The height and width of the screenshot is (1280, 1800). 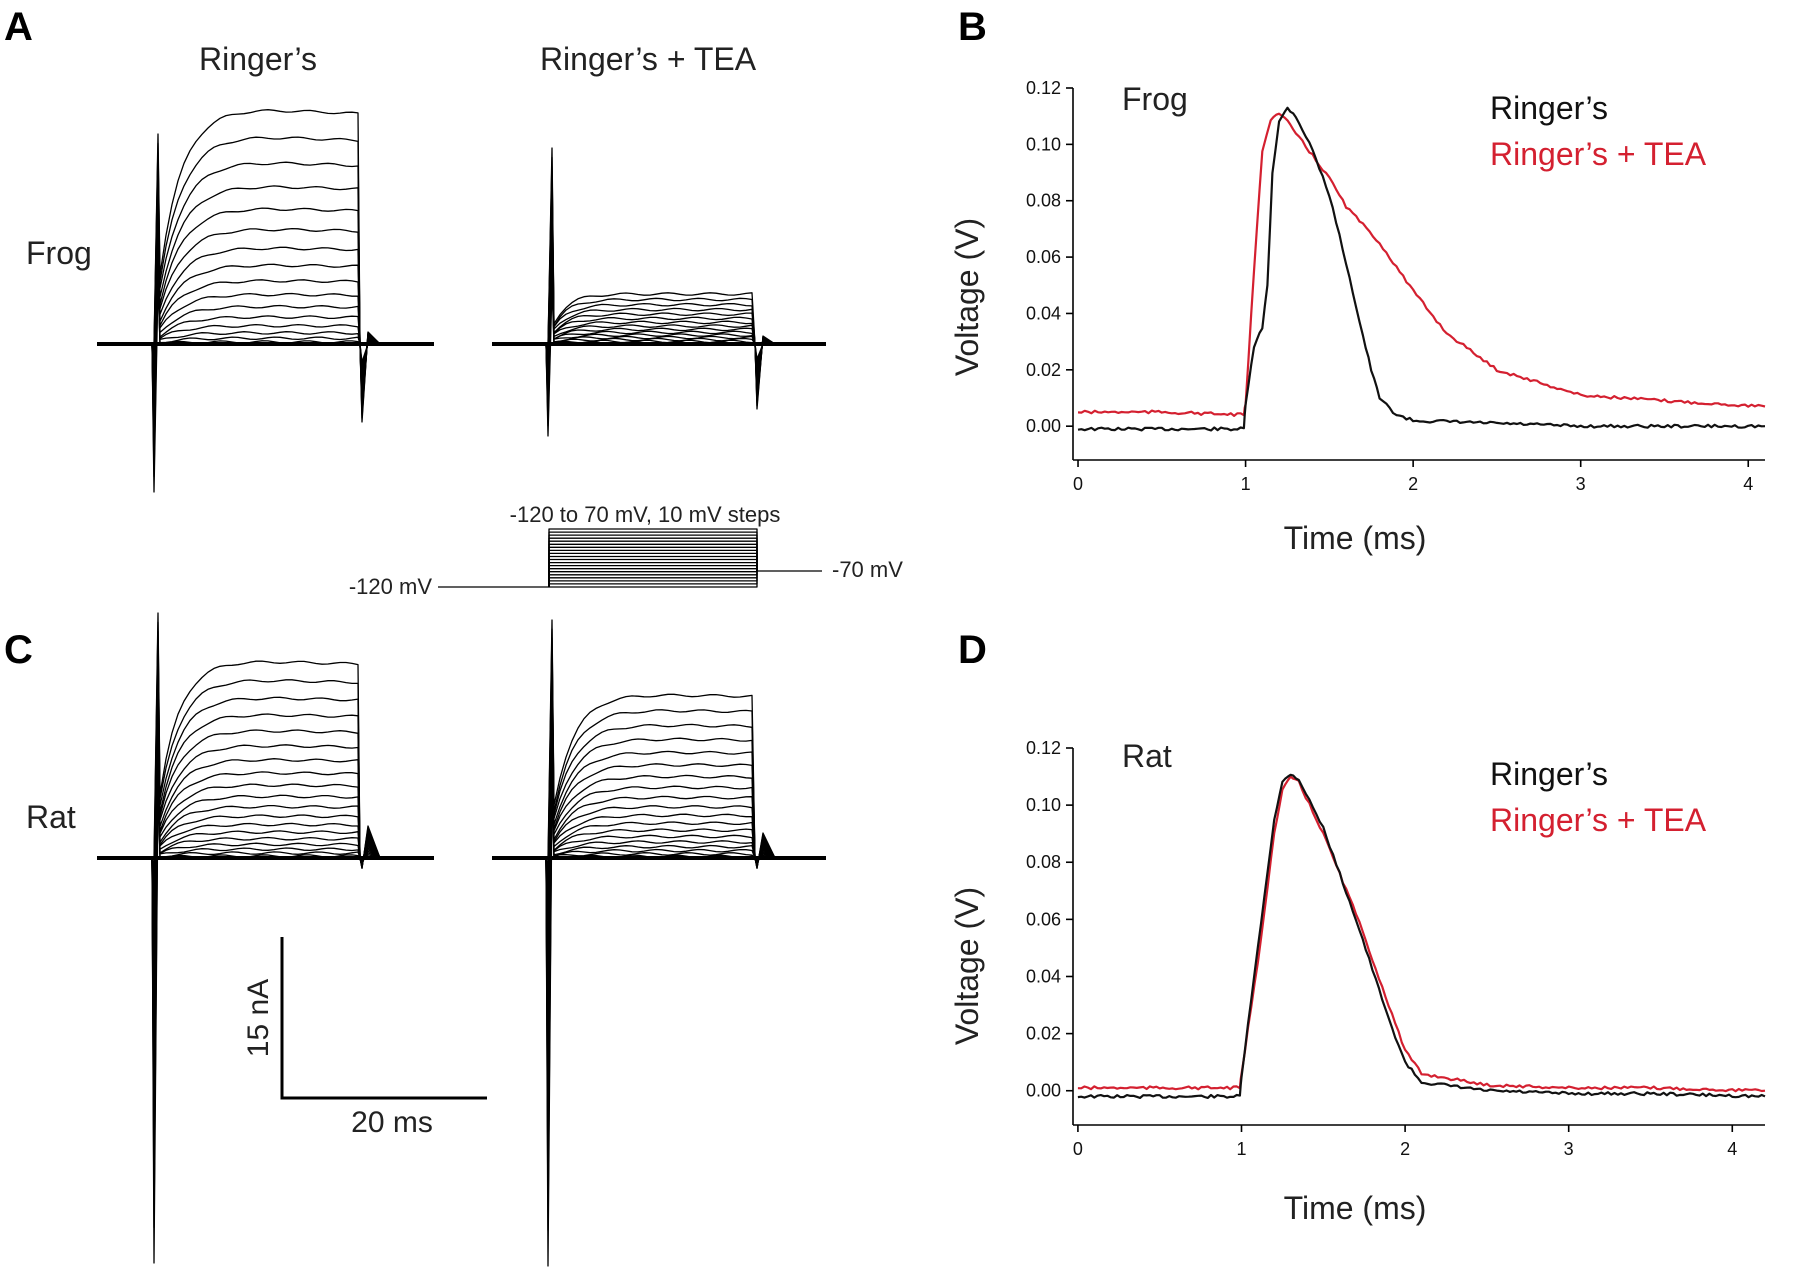 What do you see at coordinates (1421, 269) in the screenshot?
I see `chart-b-series-ringers-line` at bounding box center [1421, 269].